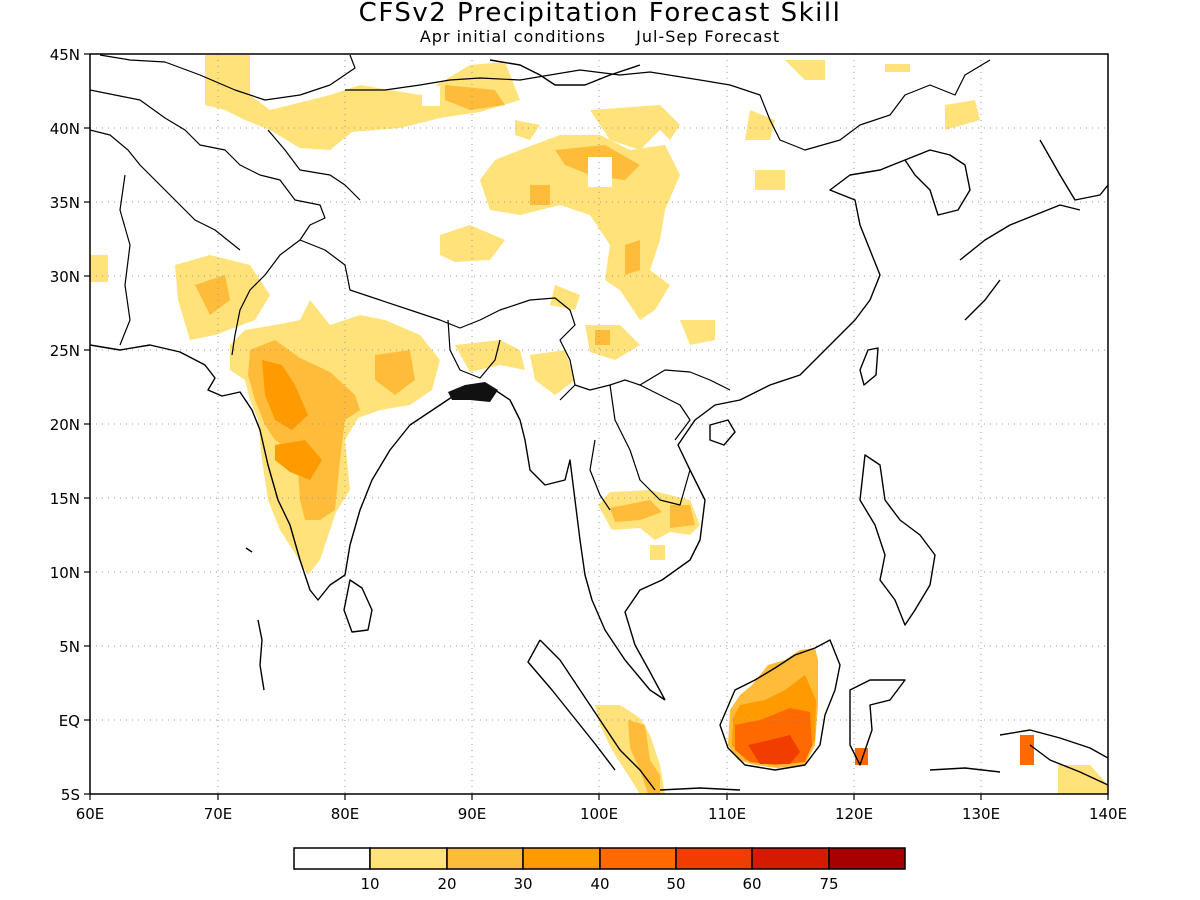 The image size is (1200, 900). Describe the element at coordinates (599, 884) in the screenshot. I see `legend-label: 40` at that location.